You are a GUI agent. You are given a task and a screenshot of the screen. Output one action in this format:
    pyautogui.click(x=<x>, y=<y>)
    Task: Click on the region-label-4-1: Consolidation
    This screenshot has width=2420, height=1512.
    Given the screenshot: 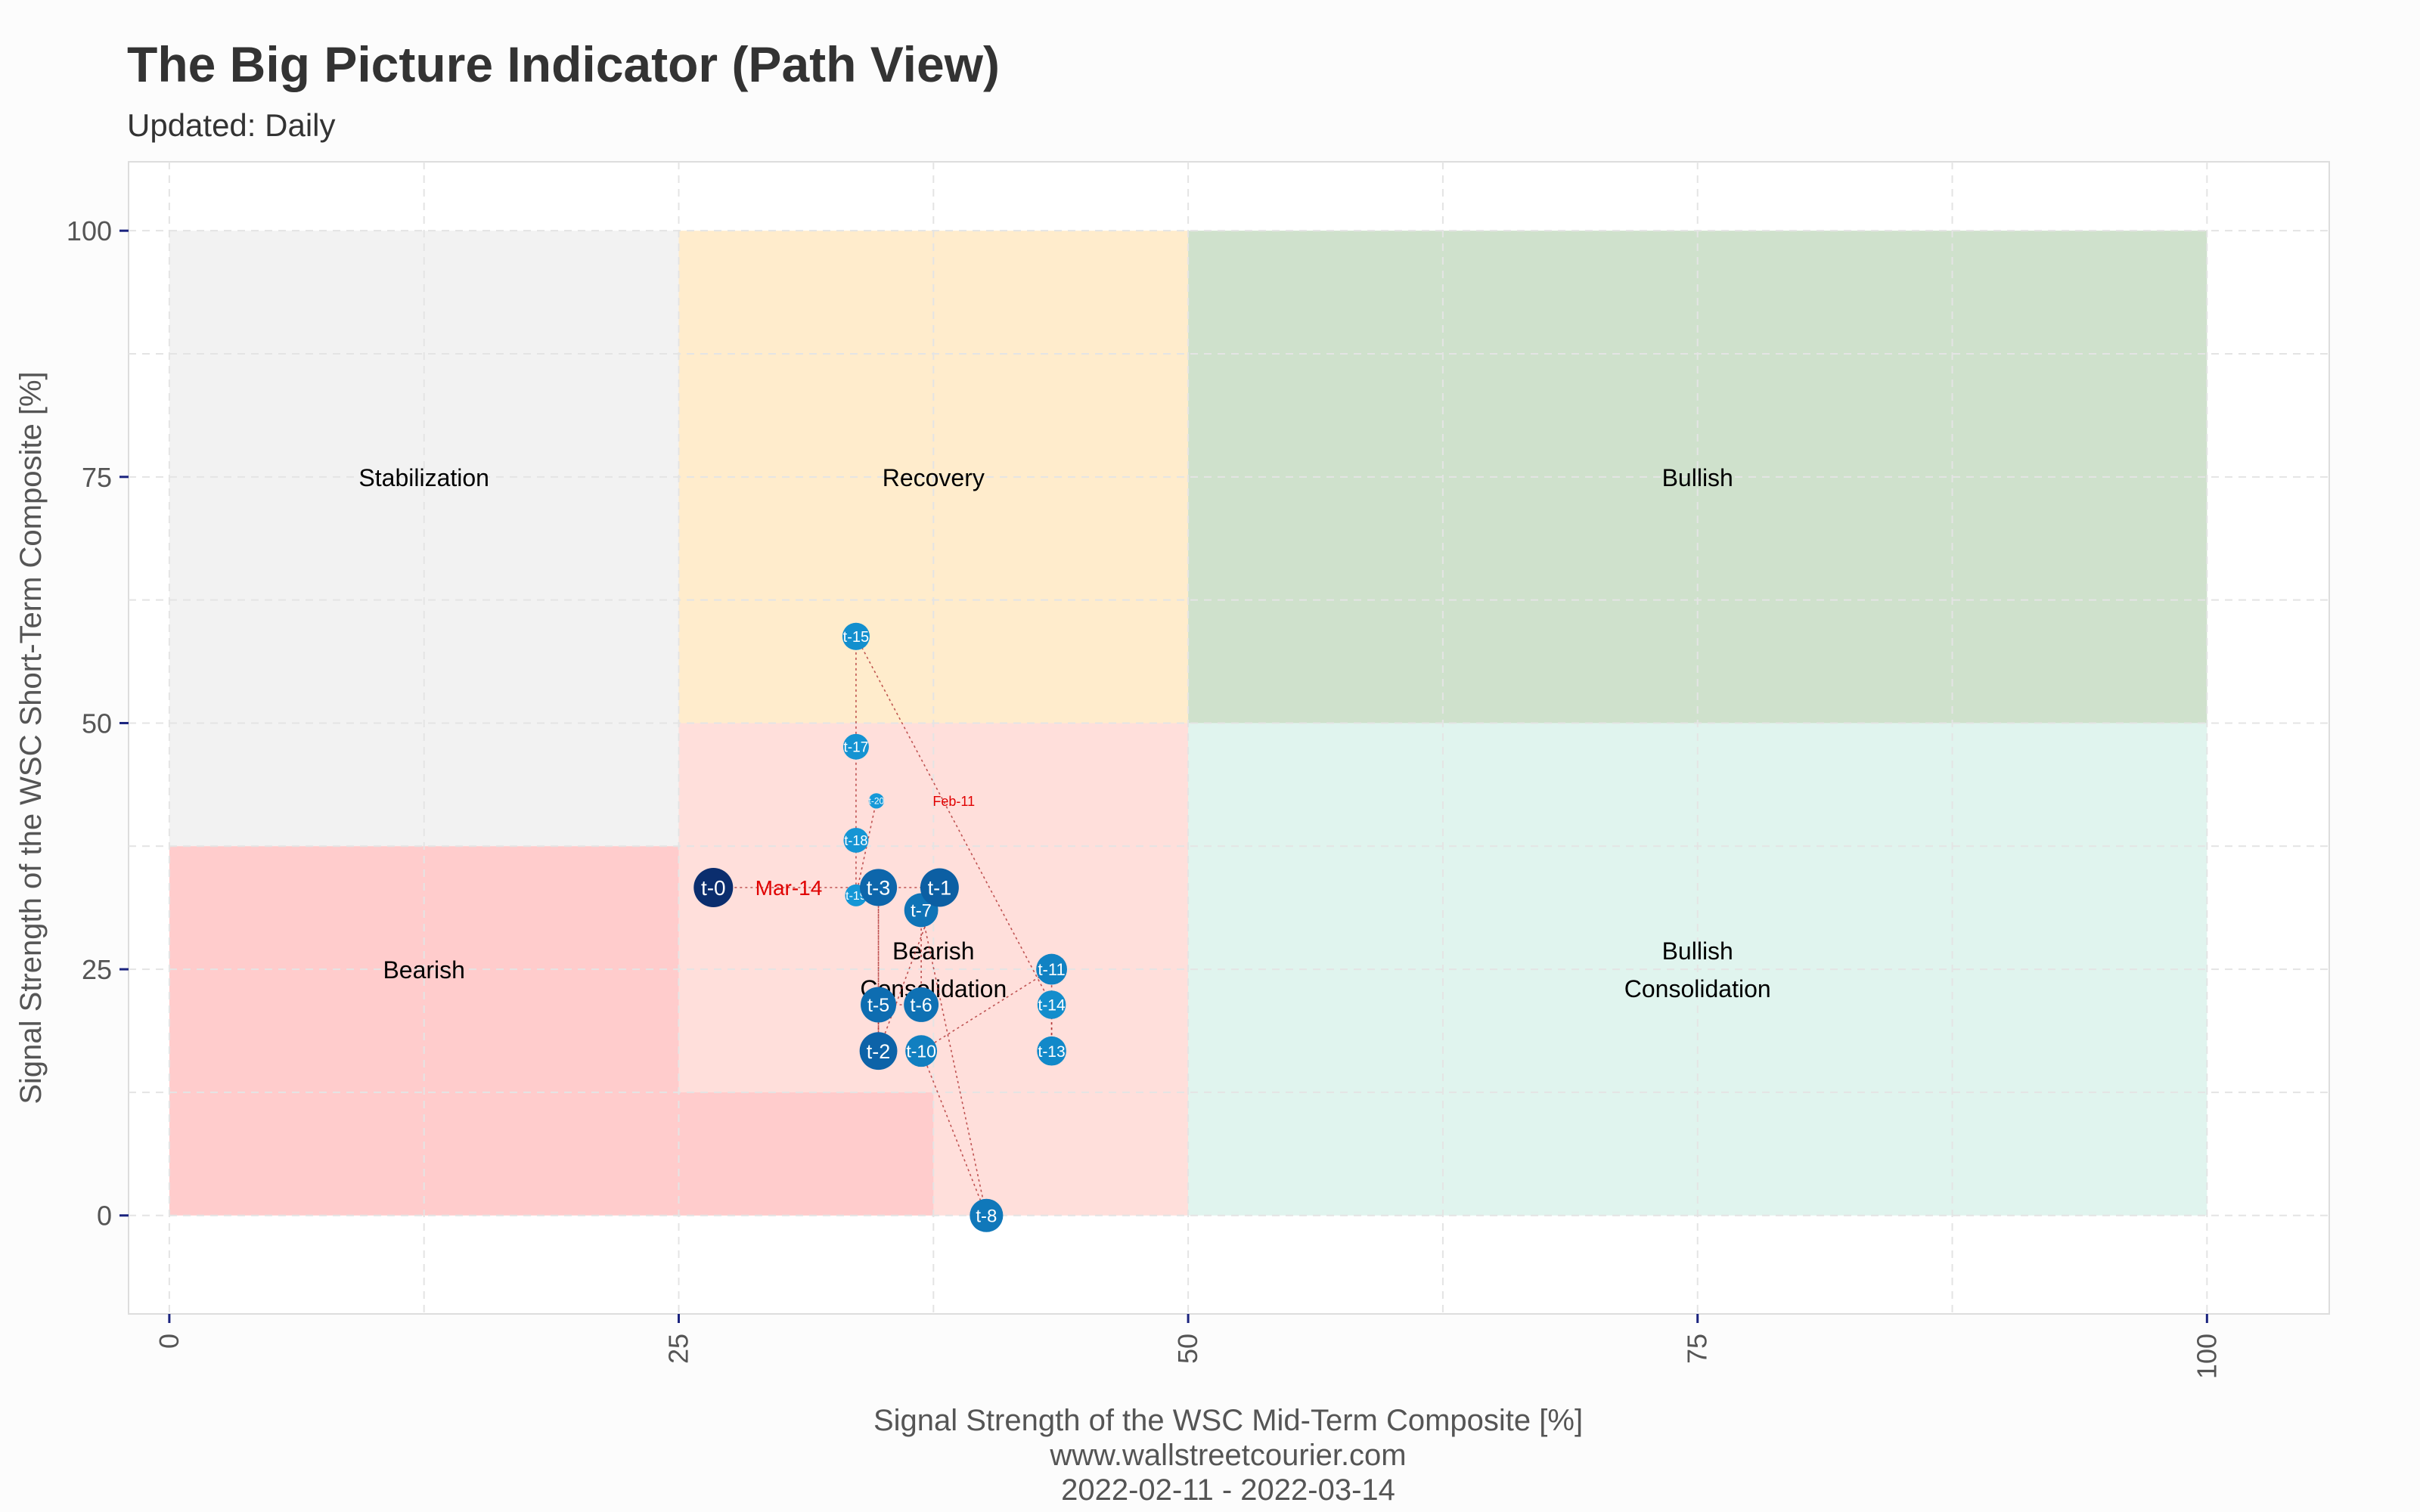 What is the action you would take?
    pyautogui.click(x=1697, y=989)
    